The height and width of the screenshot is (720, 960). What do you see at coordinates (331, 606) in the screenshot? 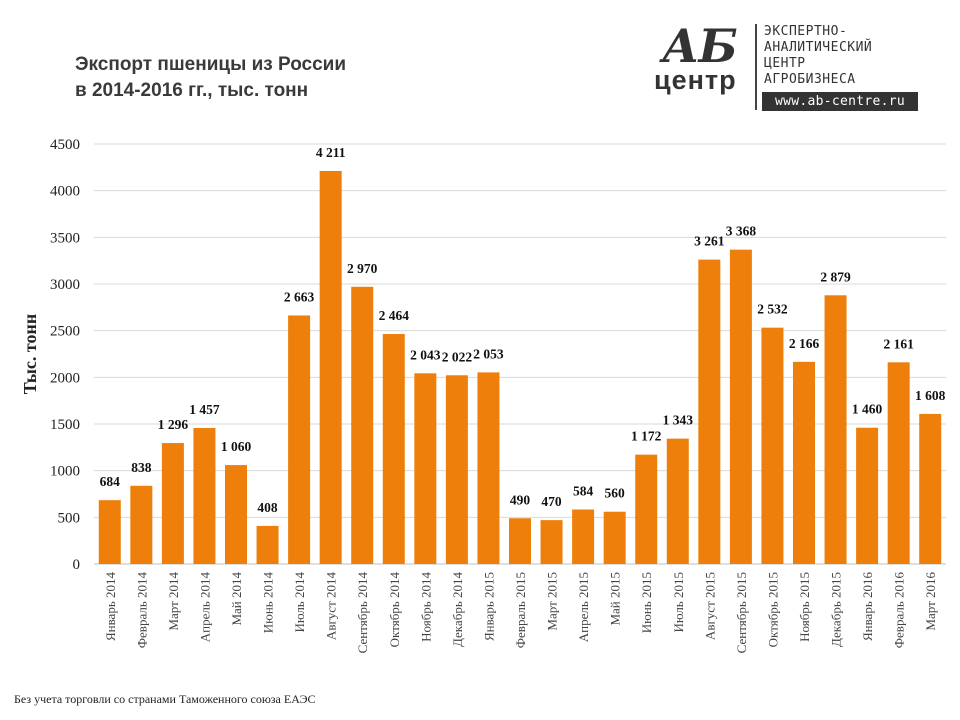
I see `x-category-label: Август 2014` at bounding box center [331, 606].